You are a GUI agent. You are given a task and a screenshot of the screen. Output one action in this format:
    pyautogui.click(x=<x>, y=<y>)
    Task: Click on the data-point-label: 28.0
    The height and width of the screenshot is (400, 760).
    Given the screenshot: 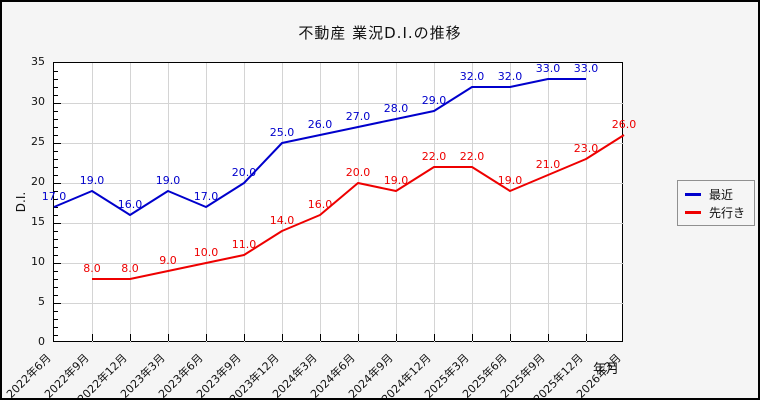 What is the action you would take?
    pyautogui.click(x=396, y=108)
    